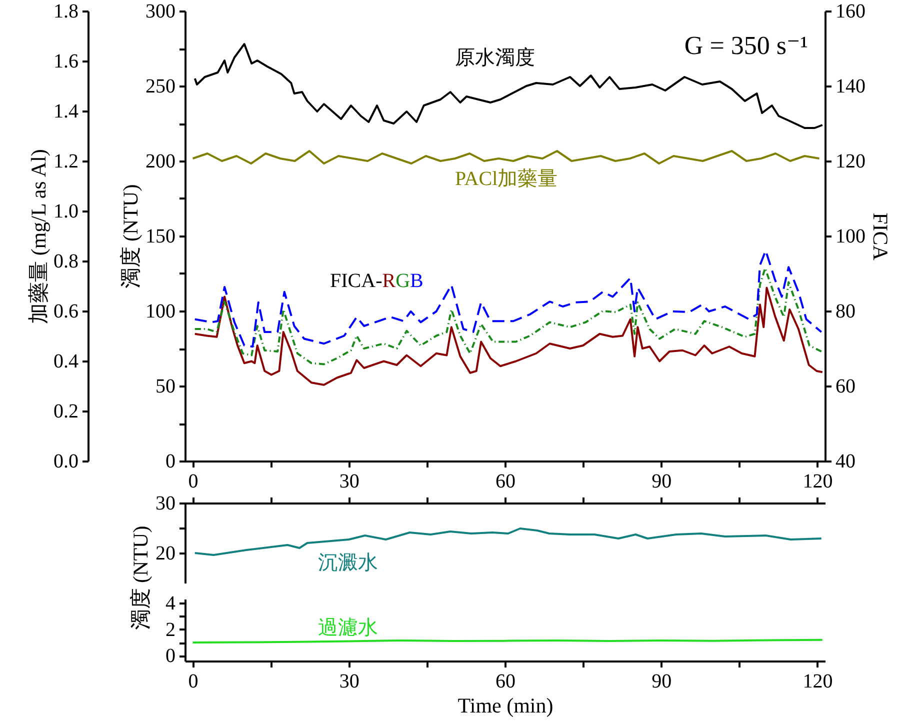 The image size is (903, 722). What do you see at coordinates (880, 237) in the screenshot?
I see `y2-axis-title: FICA` at bounding box center [880, 237].